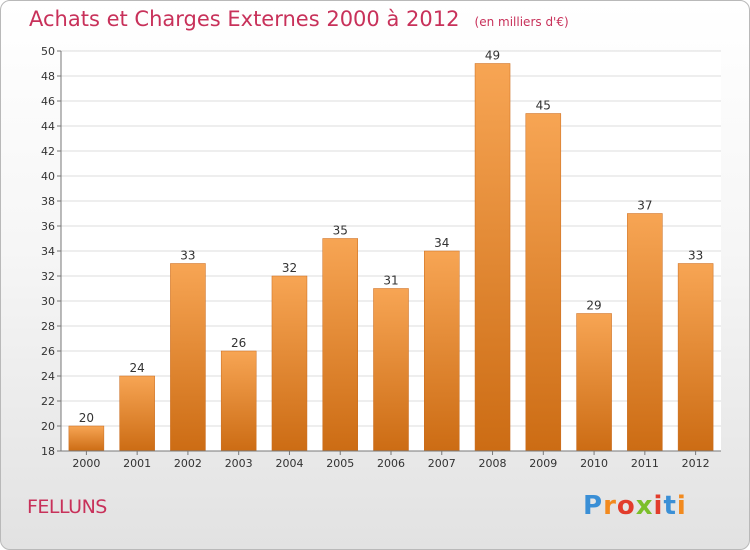 The height and width of the screenshot is (550, 750). What do you see at coordinates (48, 226) in the screenshot?
I see `y-tick-label: 36` at bounding box center [48, 226].